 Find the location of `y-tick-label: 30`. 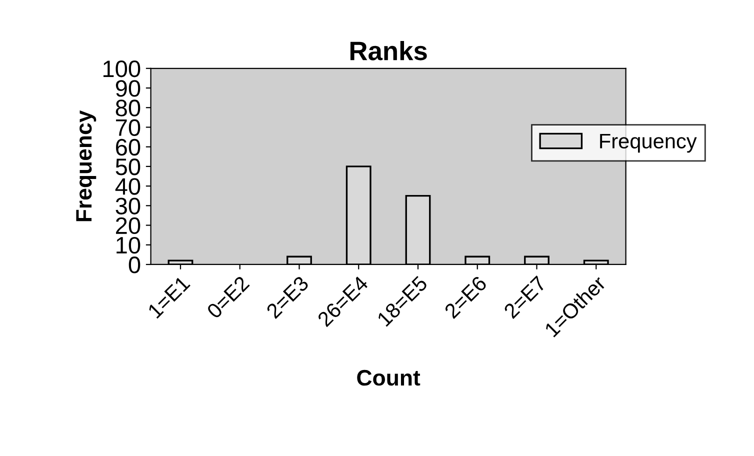

y-tick-label: 30 is located at coordinates (128, 206).